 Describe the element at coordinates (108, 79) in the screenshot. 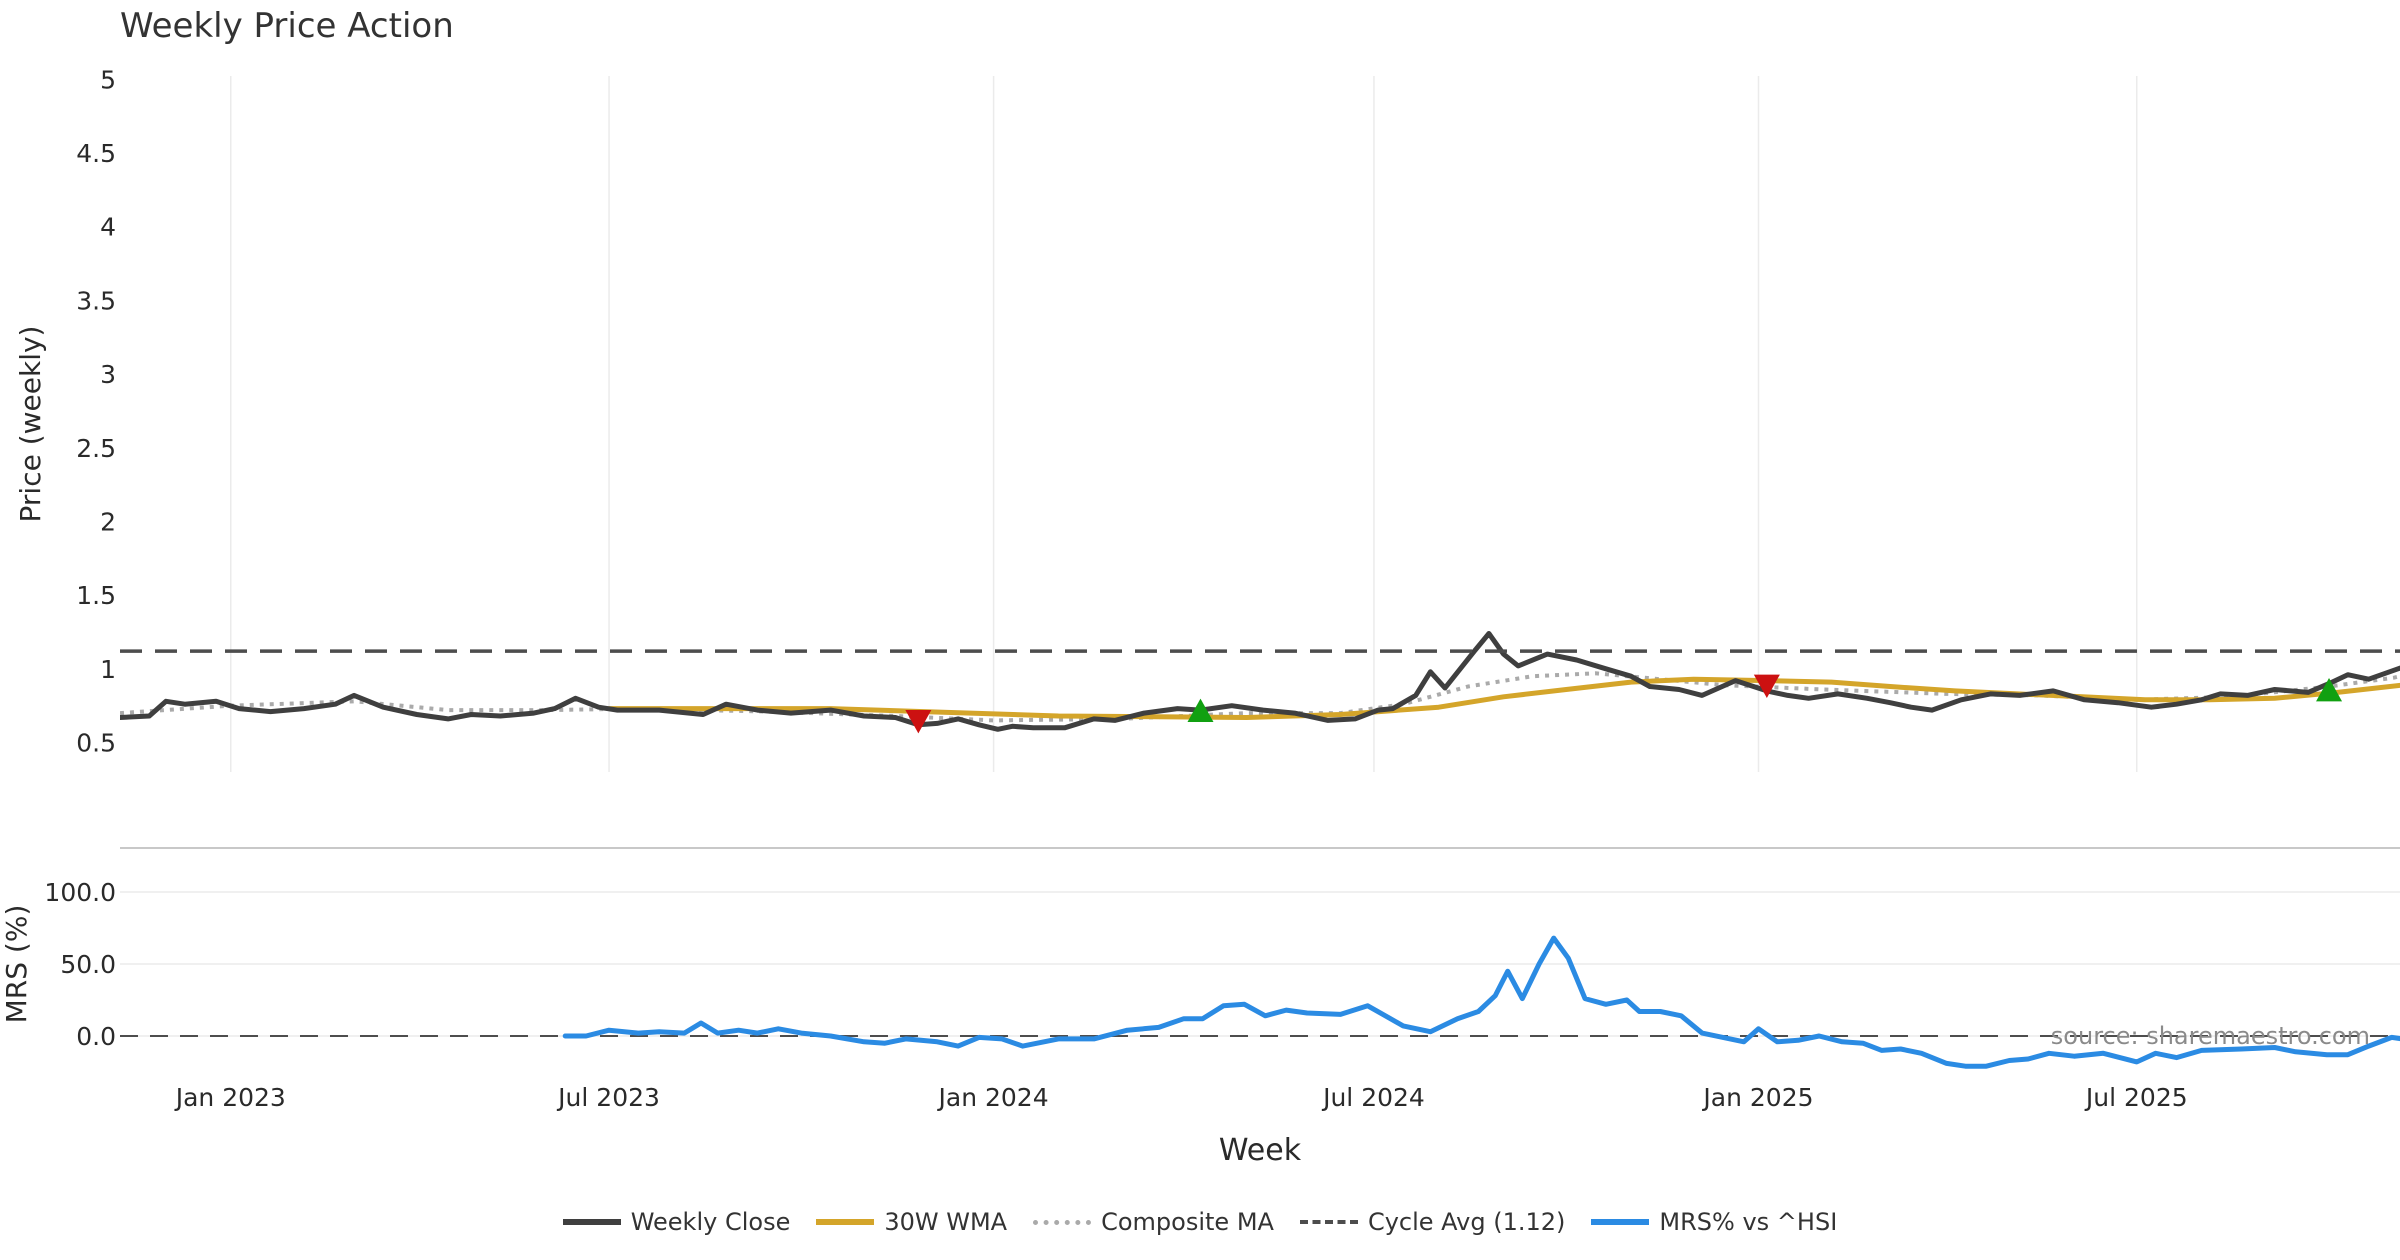

I see `price-y-tick-label-9: 5` at that location.